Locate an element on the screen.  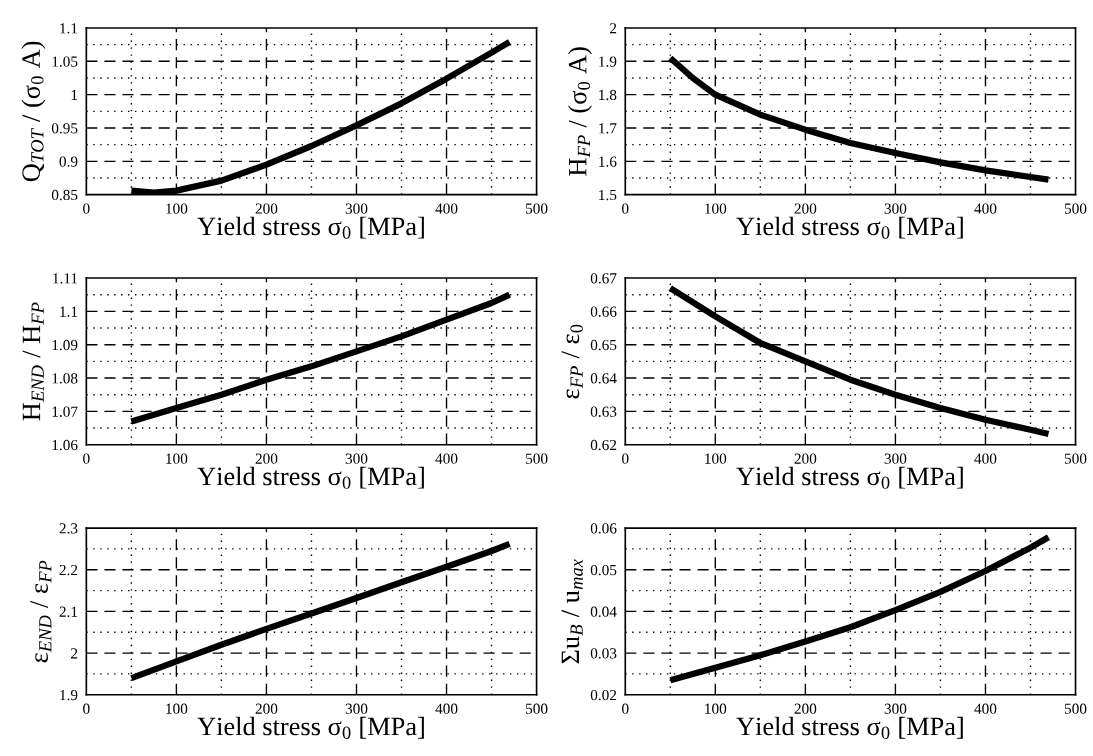
y-tick-label: 1.05 is located at coordinates (65, 61).